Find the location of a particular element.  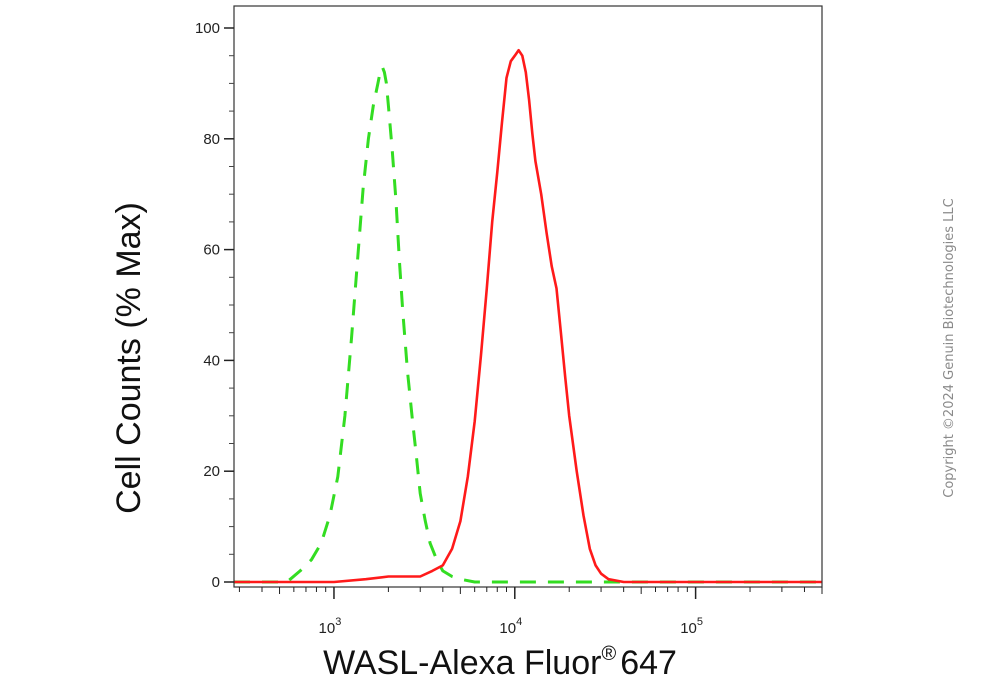

x-tick-label-1000: 10³ is located at coordinates (330, 626).